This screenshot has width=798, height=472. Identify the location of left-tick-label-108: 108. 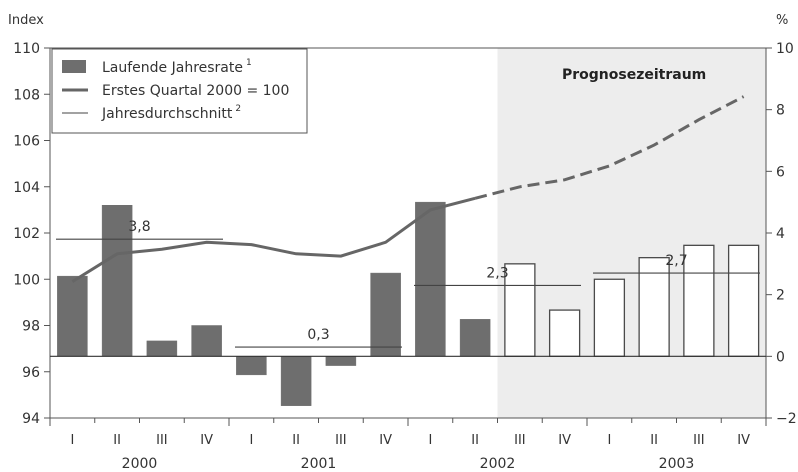
(26, 95).